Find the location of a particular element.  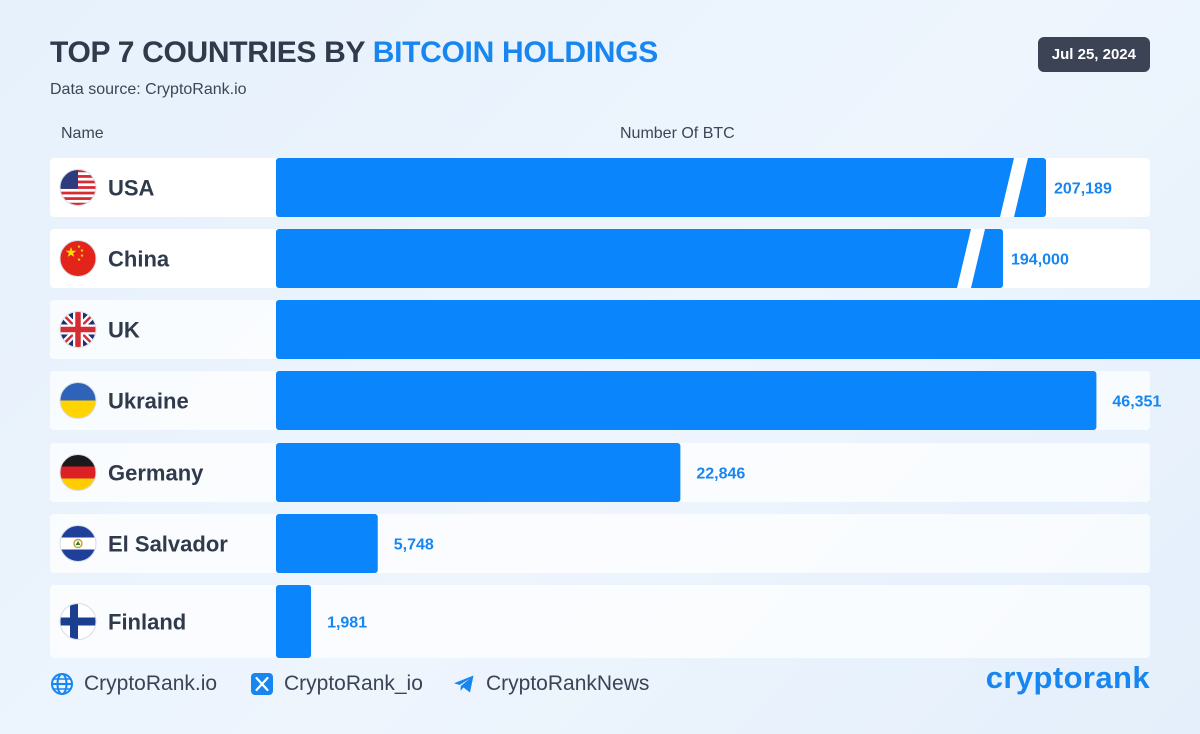

country-name: El Salvador is located at coordinates (168, 544).